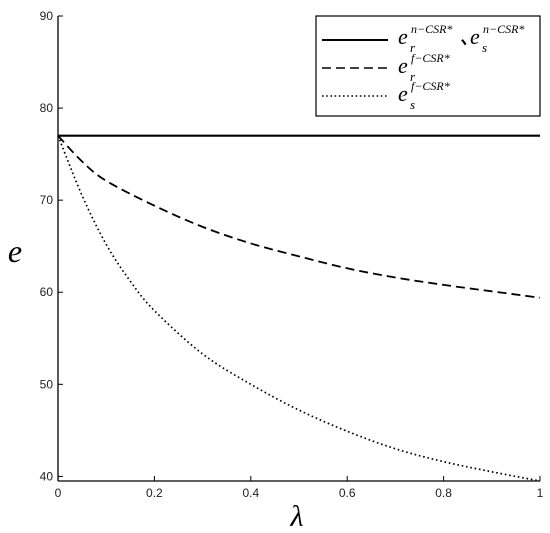 This screenshot has height=533, width=550. What do you see at coordinates (47, 108) in the screenshot?
I see `y-tick-label: 80` at bounding box center [47, 108].